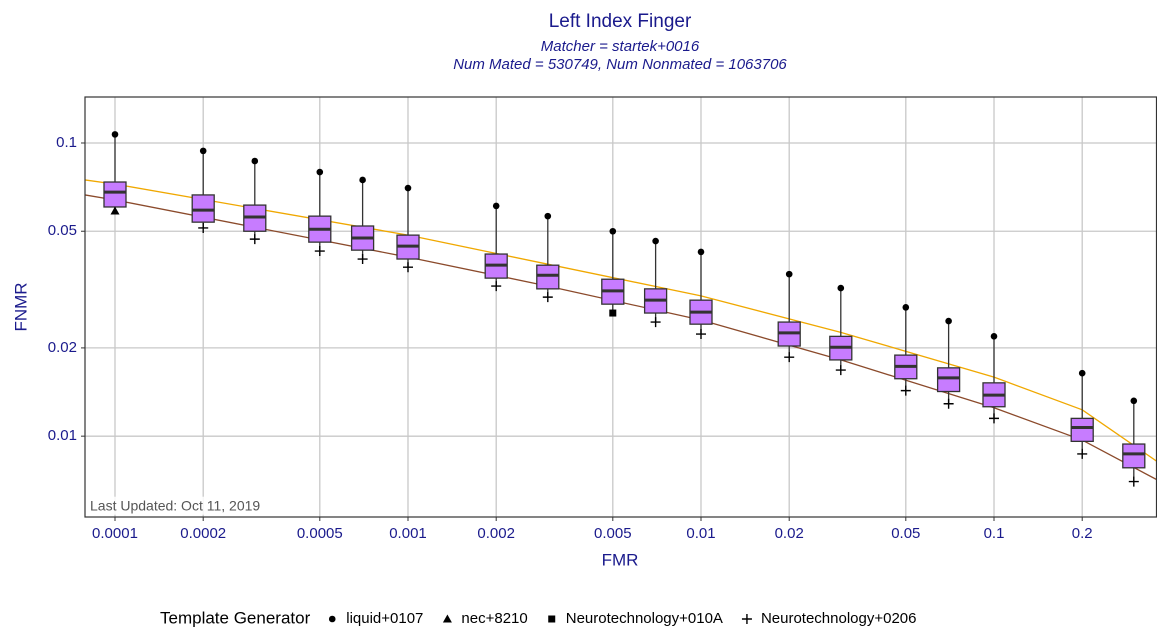  I want to click on x-tick-label: 0.001, so click(408, 533).